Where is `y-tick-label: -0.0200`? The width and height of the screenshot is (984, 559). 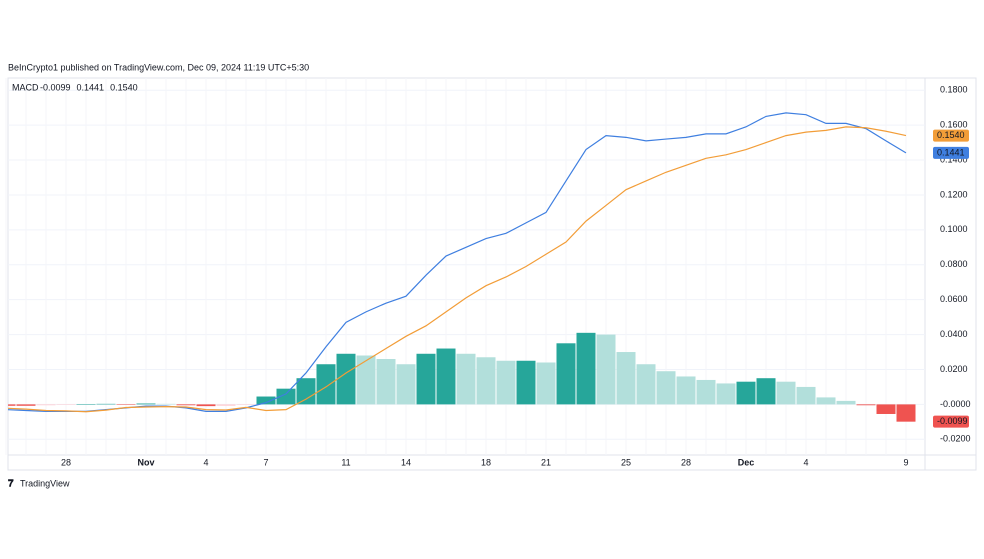 y-tick-label: -0.0200 is located at coordinates (955, 439).